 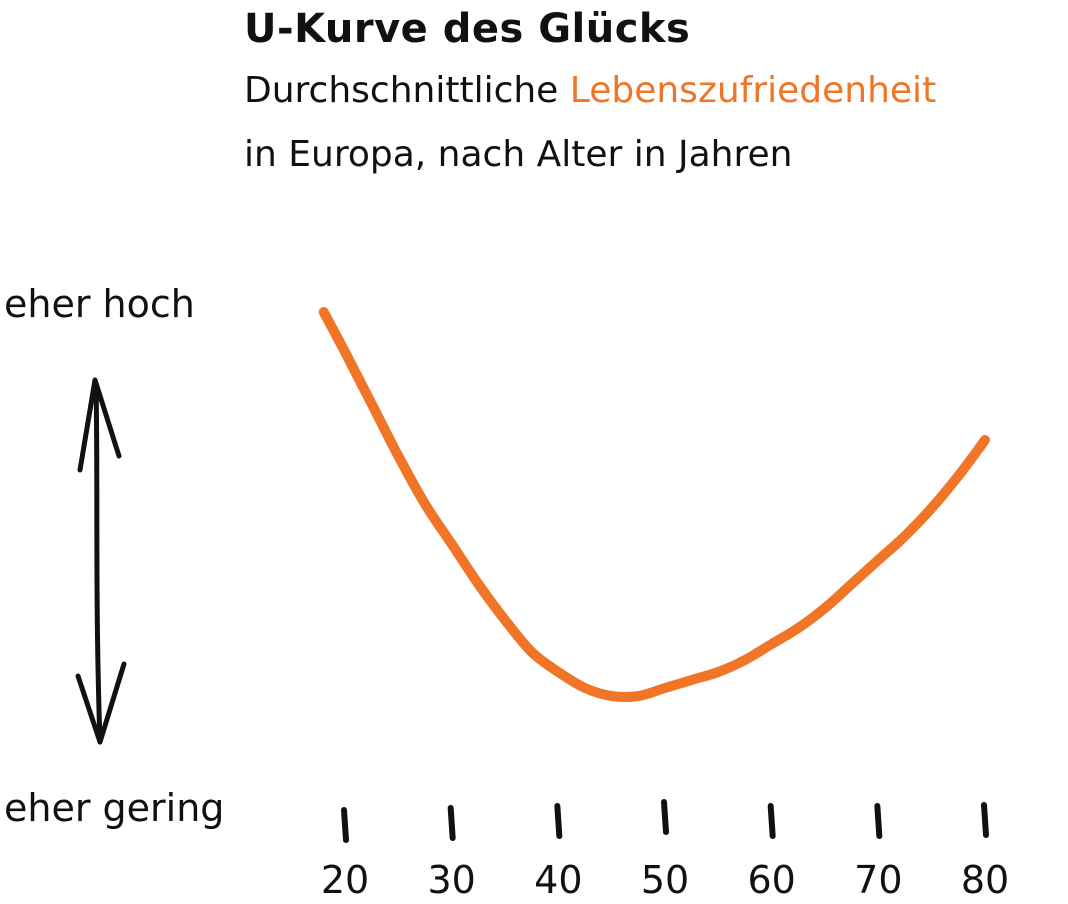 I want to click on subtitle-highlight: Lebenszufriedenheit, so click(x=753, y=90).